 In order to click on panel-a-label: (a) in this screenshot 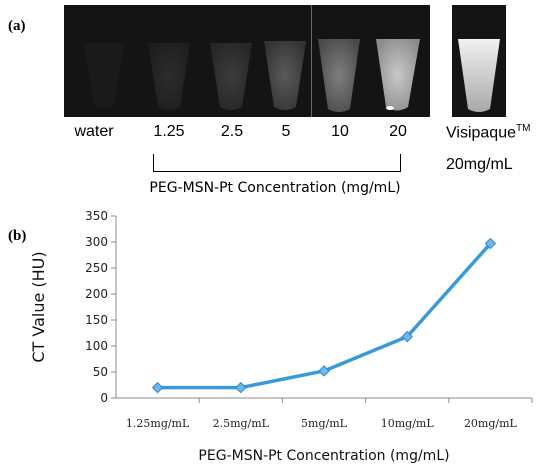, I will do `click(17, 26)`.